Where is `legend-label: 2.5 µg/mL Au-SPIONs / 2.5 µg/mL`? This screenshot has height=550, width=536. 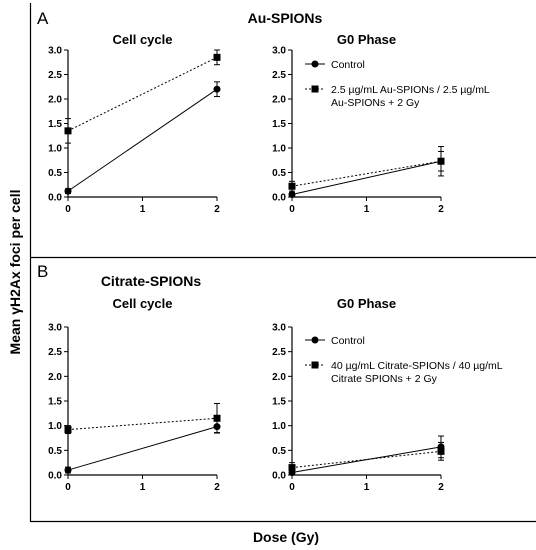 legend-label: 2.5 µg/mL Au-SPIONs / 2.5 µg/mL is located at coordinates (410, 90).